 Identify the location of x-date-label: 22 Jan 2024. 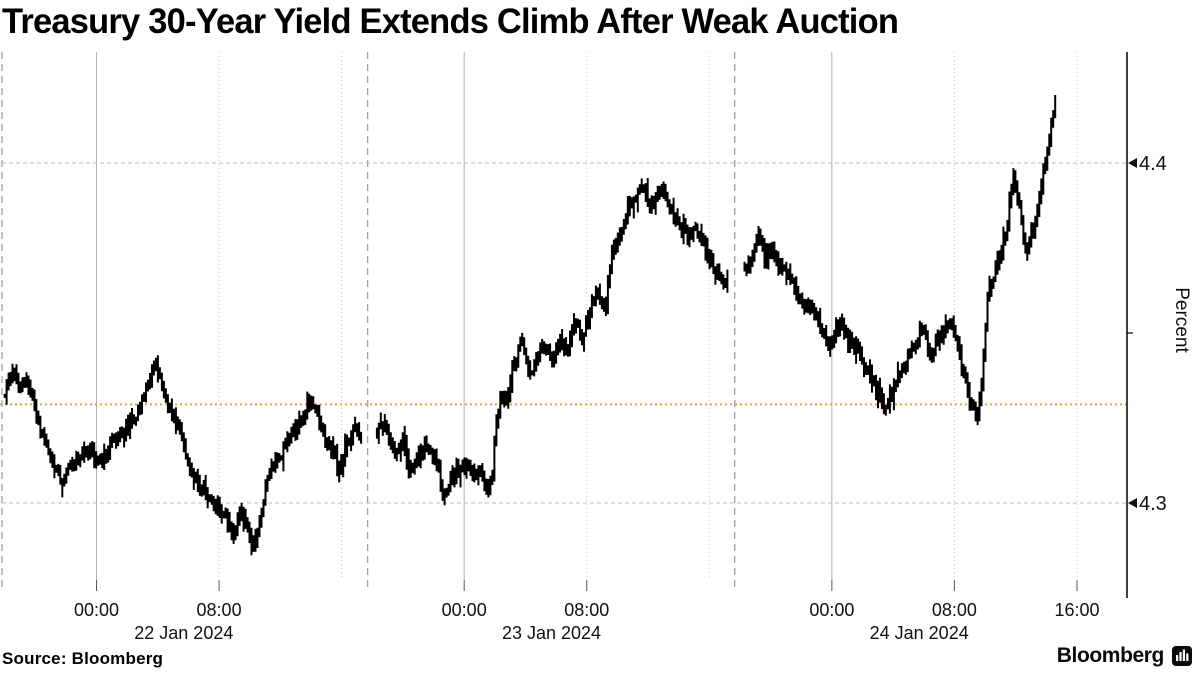
(183, 633).